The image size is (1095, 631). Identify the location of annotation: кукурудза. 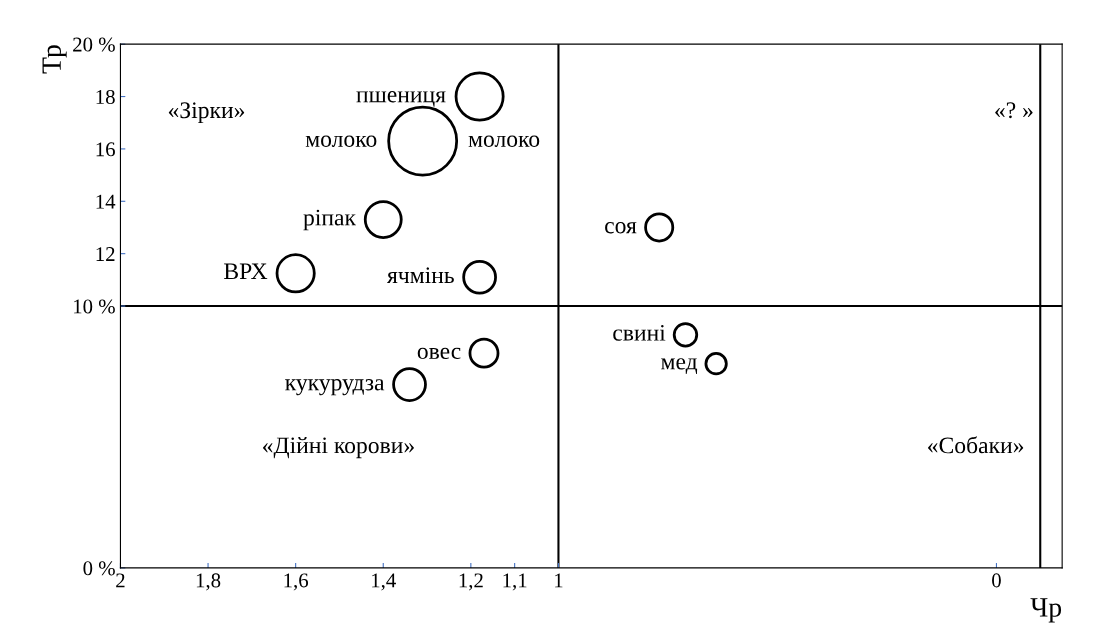
(335, 387).